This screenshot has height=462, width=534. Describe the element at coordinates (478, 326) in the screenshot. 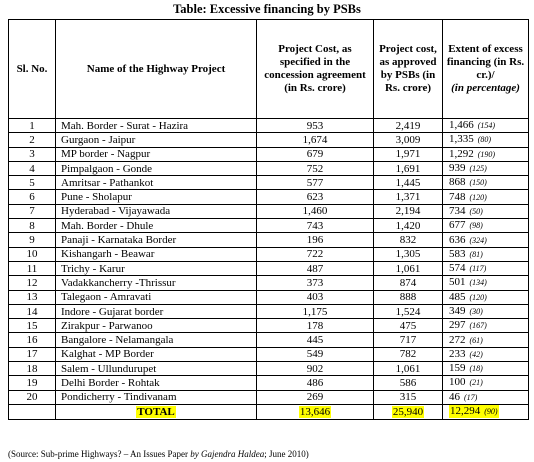

I see `excess-percentage: (167)` at that location.